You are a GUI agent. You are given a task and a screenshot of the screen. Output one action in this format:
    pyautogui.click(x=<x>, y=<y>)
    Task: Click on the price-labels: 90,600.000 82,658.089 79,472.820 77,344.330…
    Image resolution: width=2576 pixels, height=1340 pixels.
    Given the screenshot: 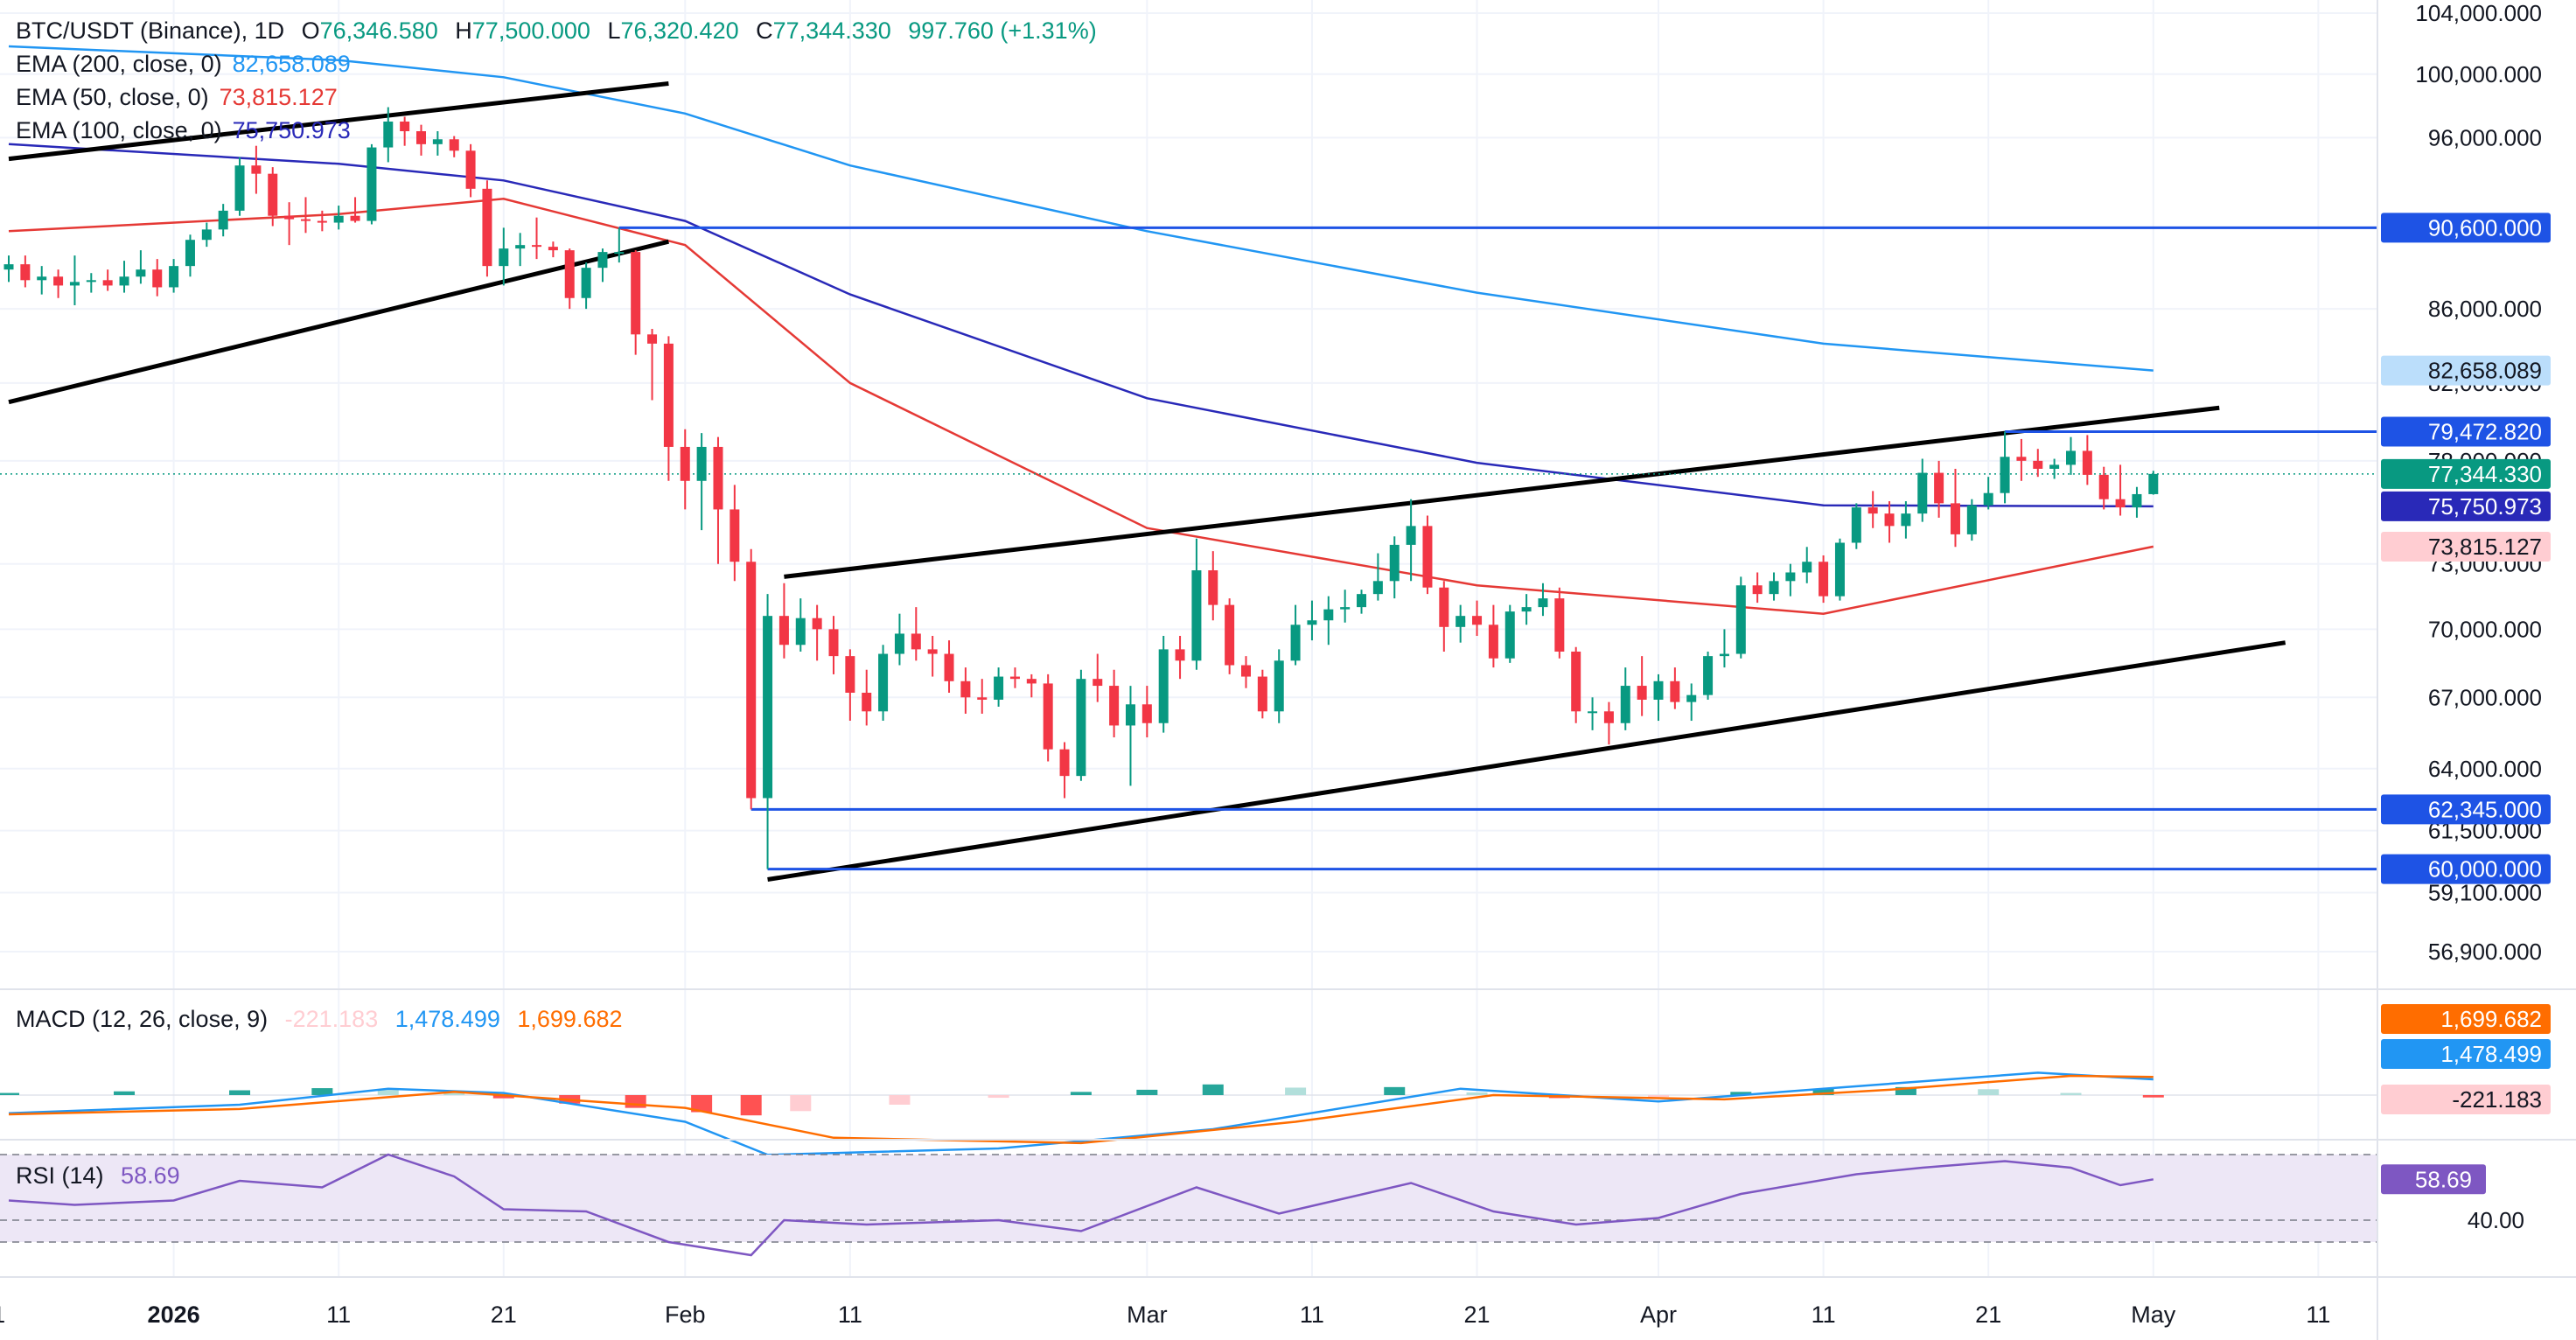 What is the action you would take?
    pyautogui.click(x=2466, y=548)
    